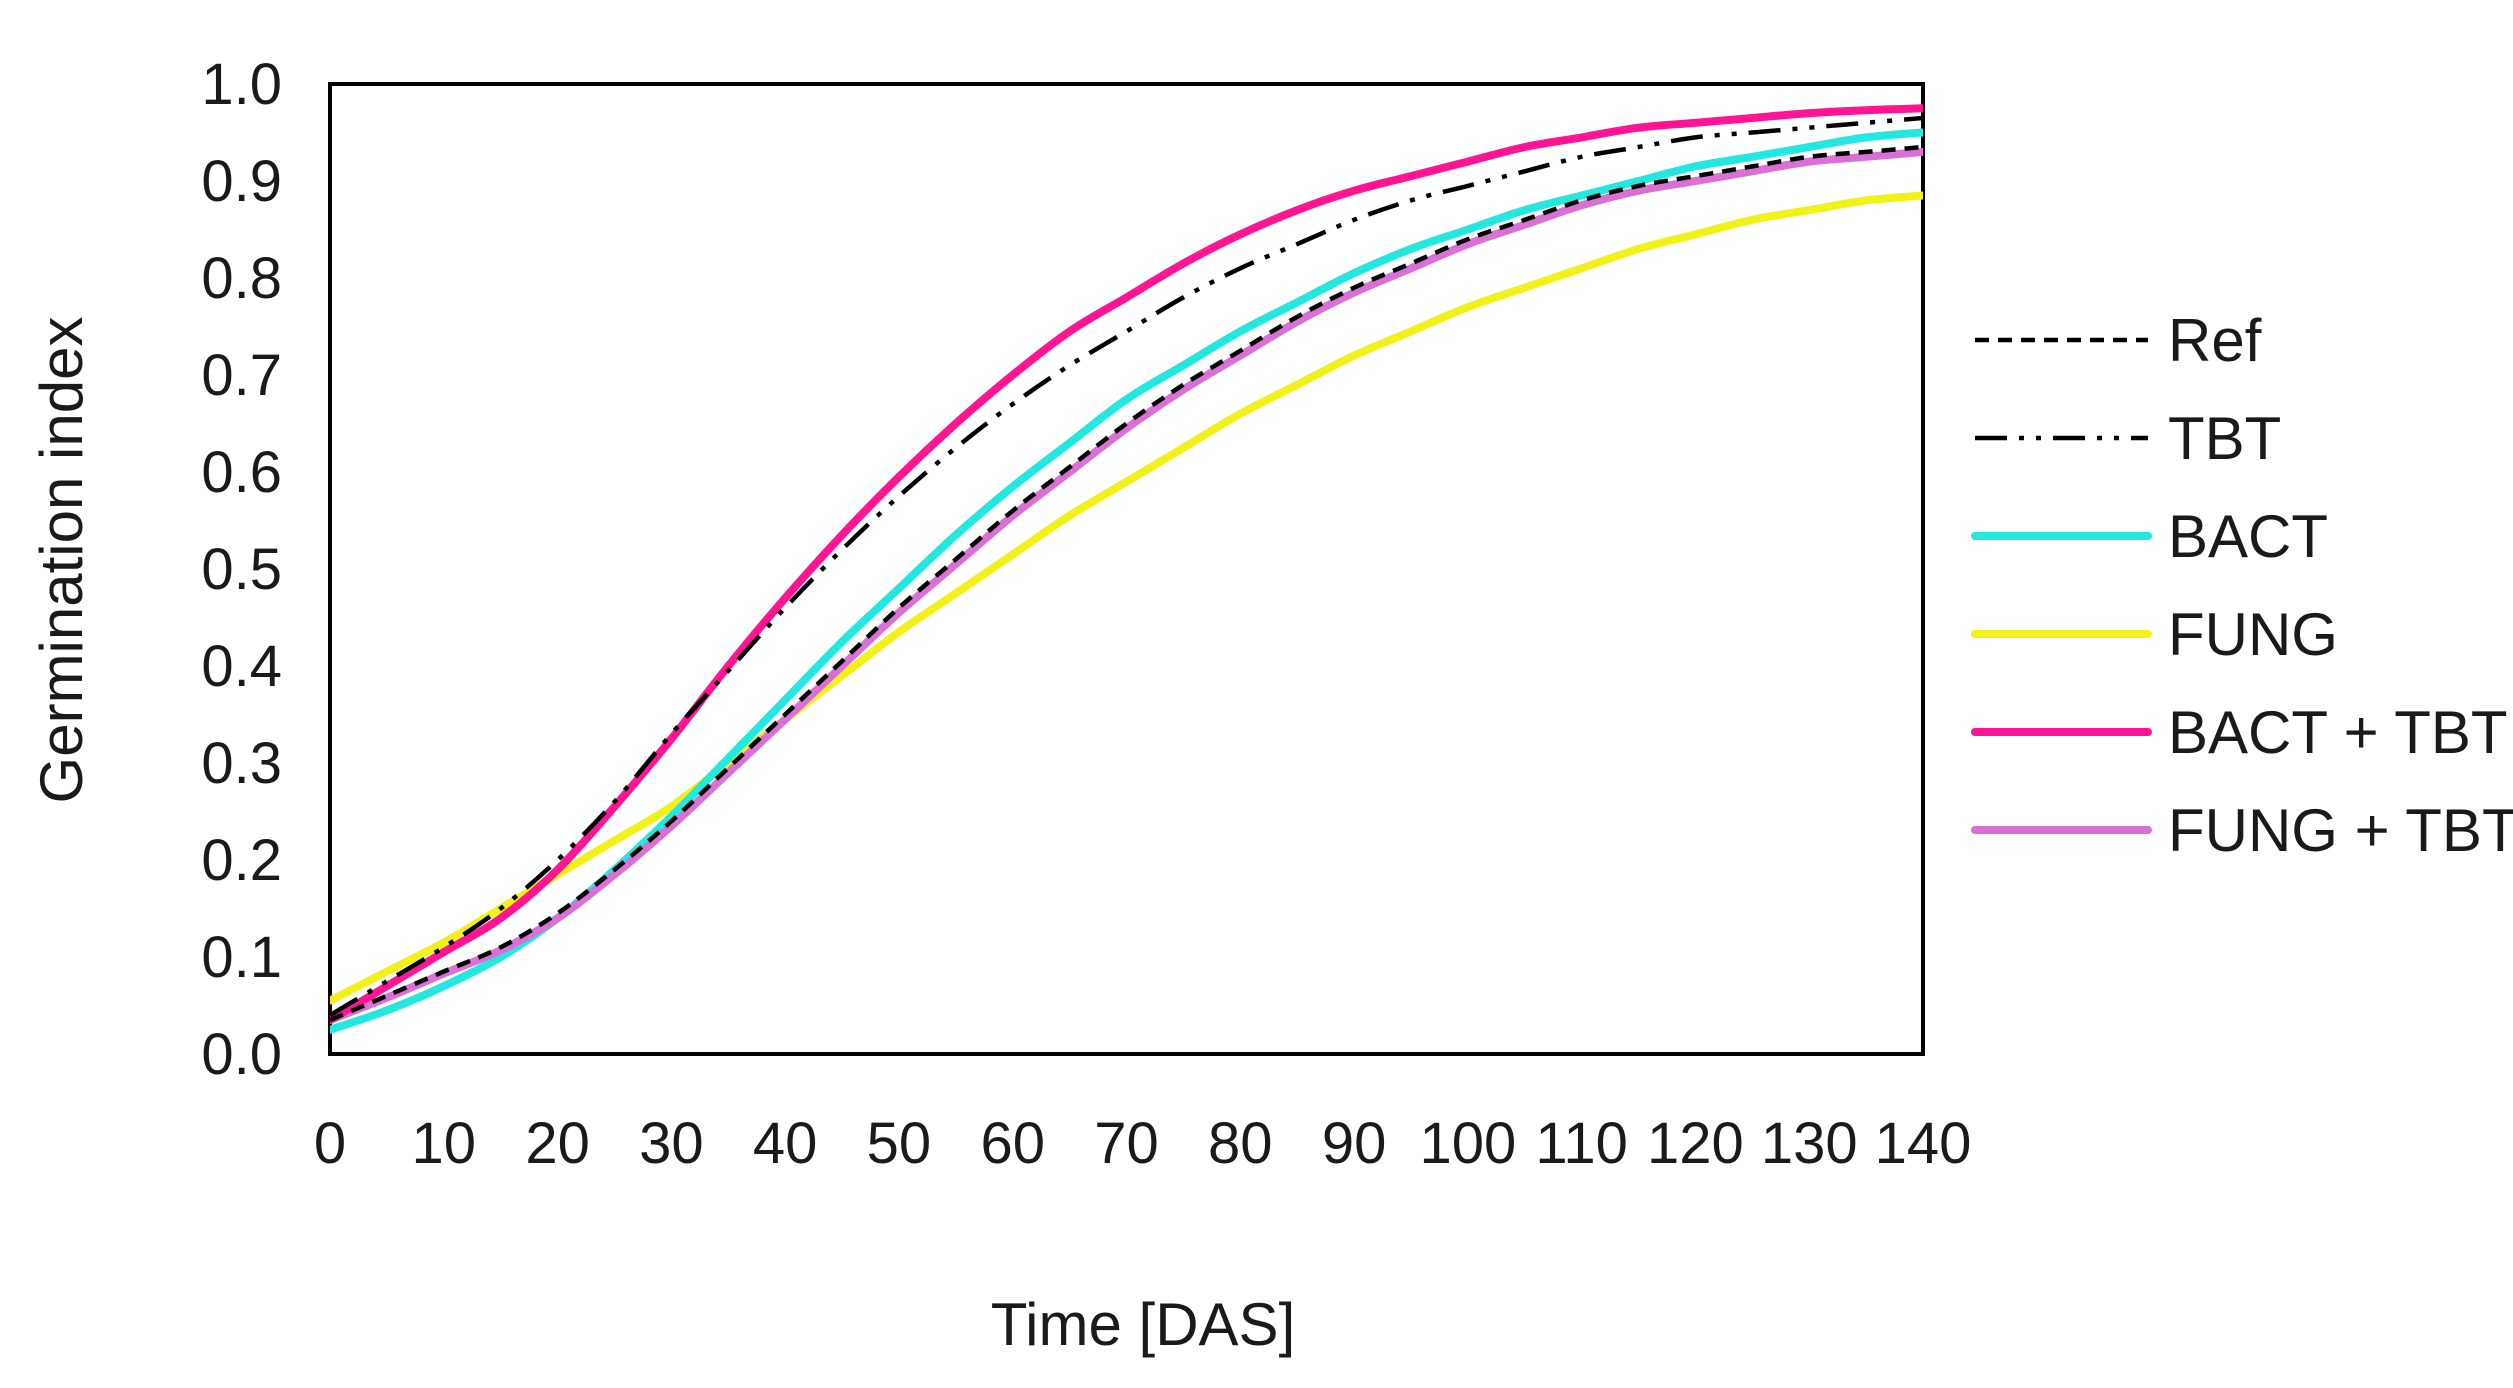 This screenshot has height=1388, width=2513. What do you see at coordinates (2215, 340) in the screenshot?
I see `legend-label: Ref` at bounding box center [2215, 340].